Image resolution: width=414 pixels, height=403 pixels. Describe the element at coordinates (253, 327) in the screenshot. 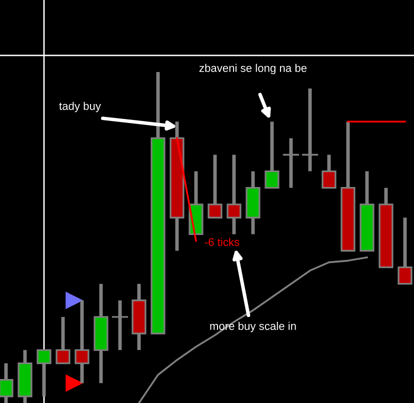

I see `annotation: more buy scale in` at that location.